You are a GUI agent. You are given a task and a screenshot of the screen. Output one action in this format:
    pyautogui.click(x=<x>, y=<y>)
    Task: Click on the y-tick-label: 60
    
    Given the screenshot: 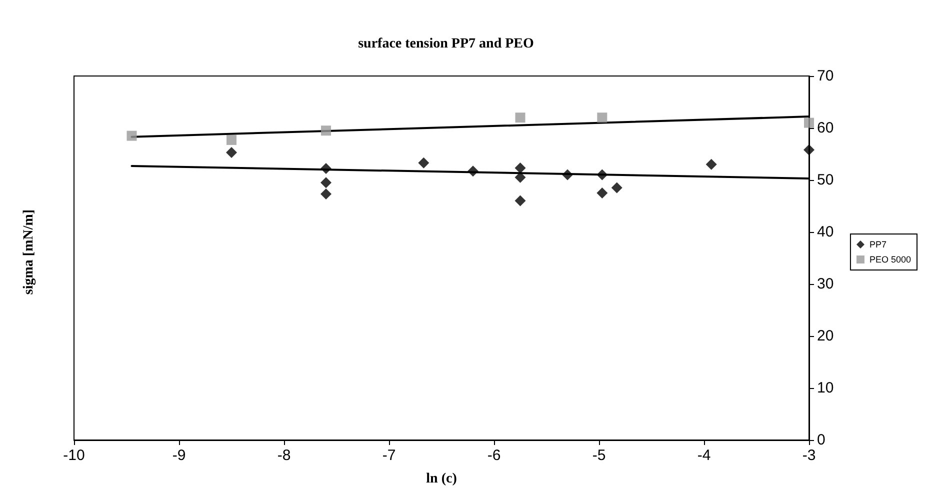 What is the action you would take?
    pyautogui.click(x=825, y=128)
    